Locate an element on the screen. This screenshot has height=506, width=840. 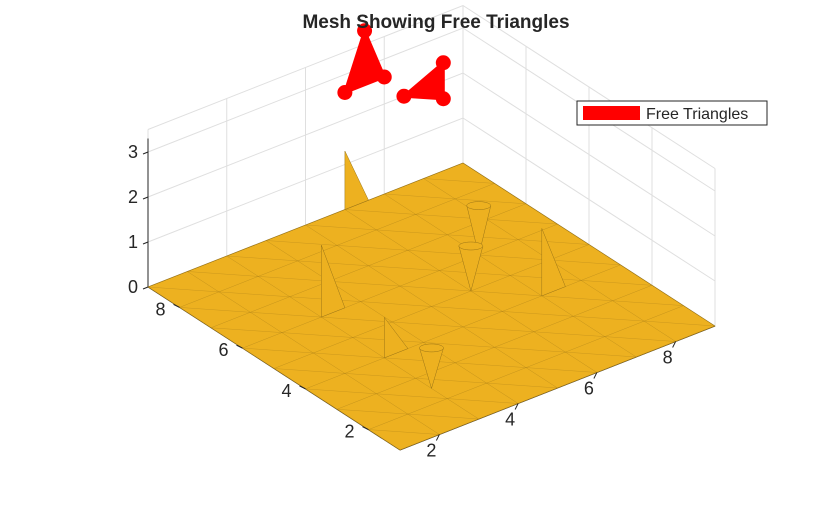
y-tick-label: 6 is located at coordinates (223, 350).